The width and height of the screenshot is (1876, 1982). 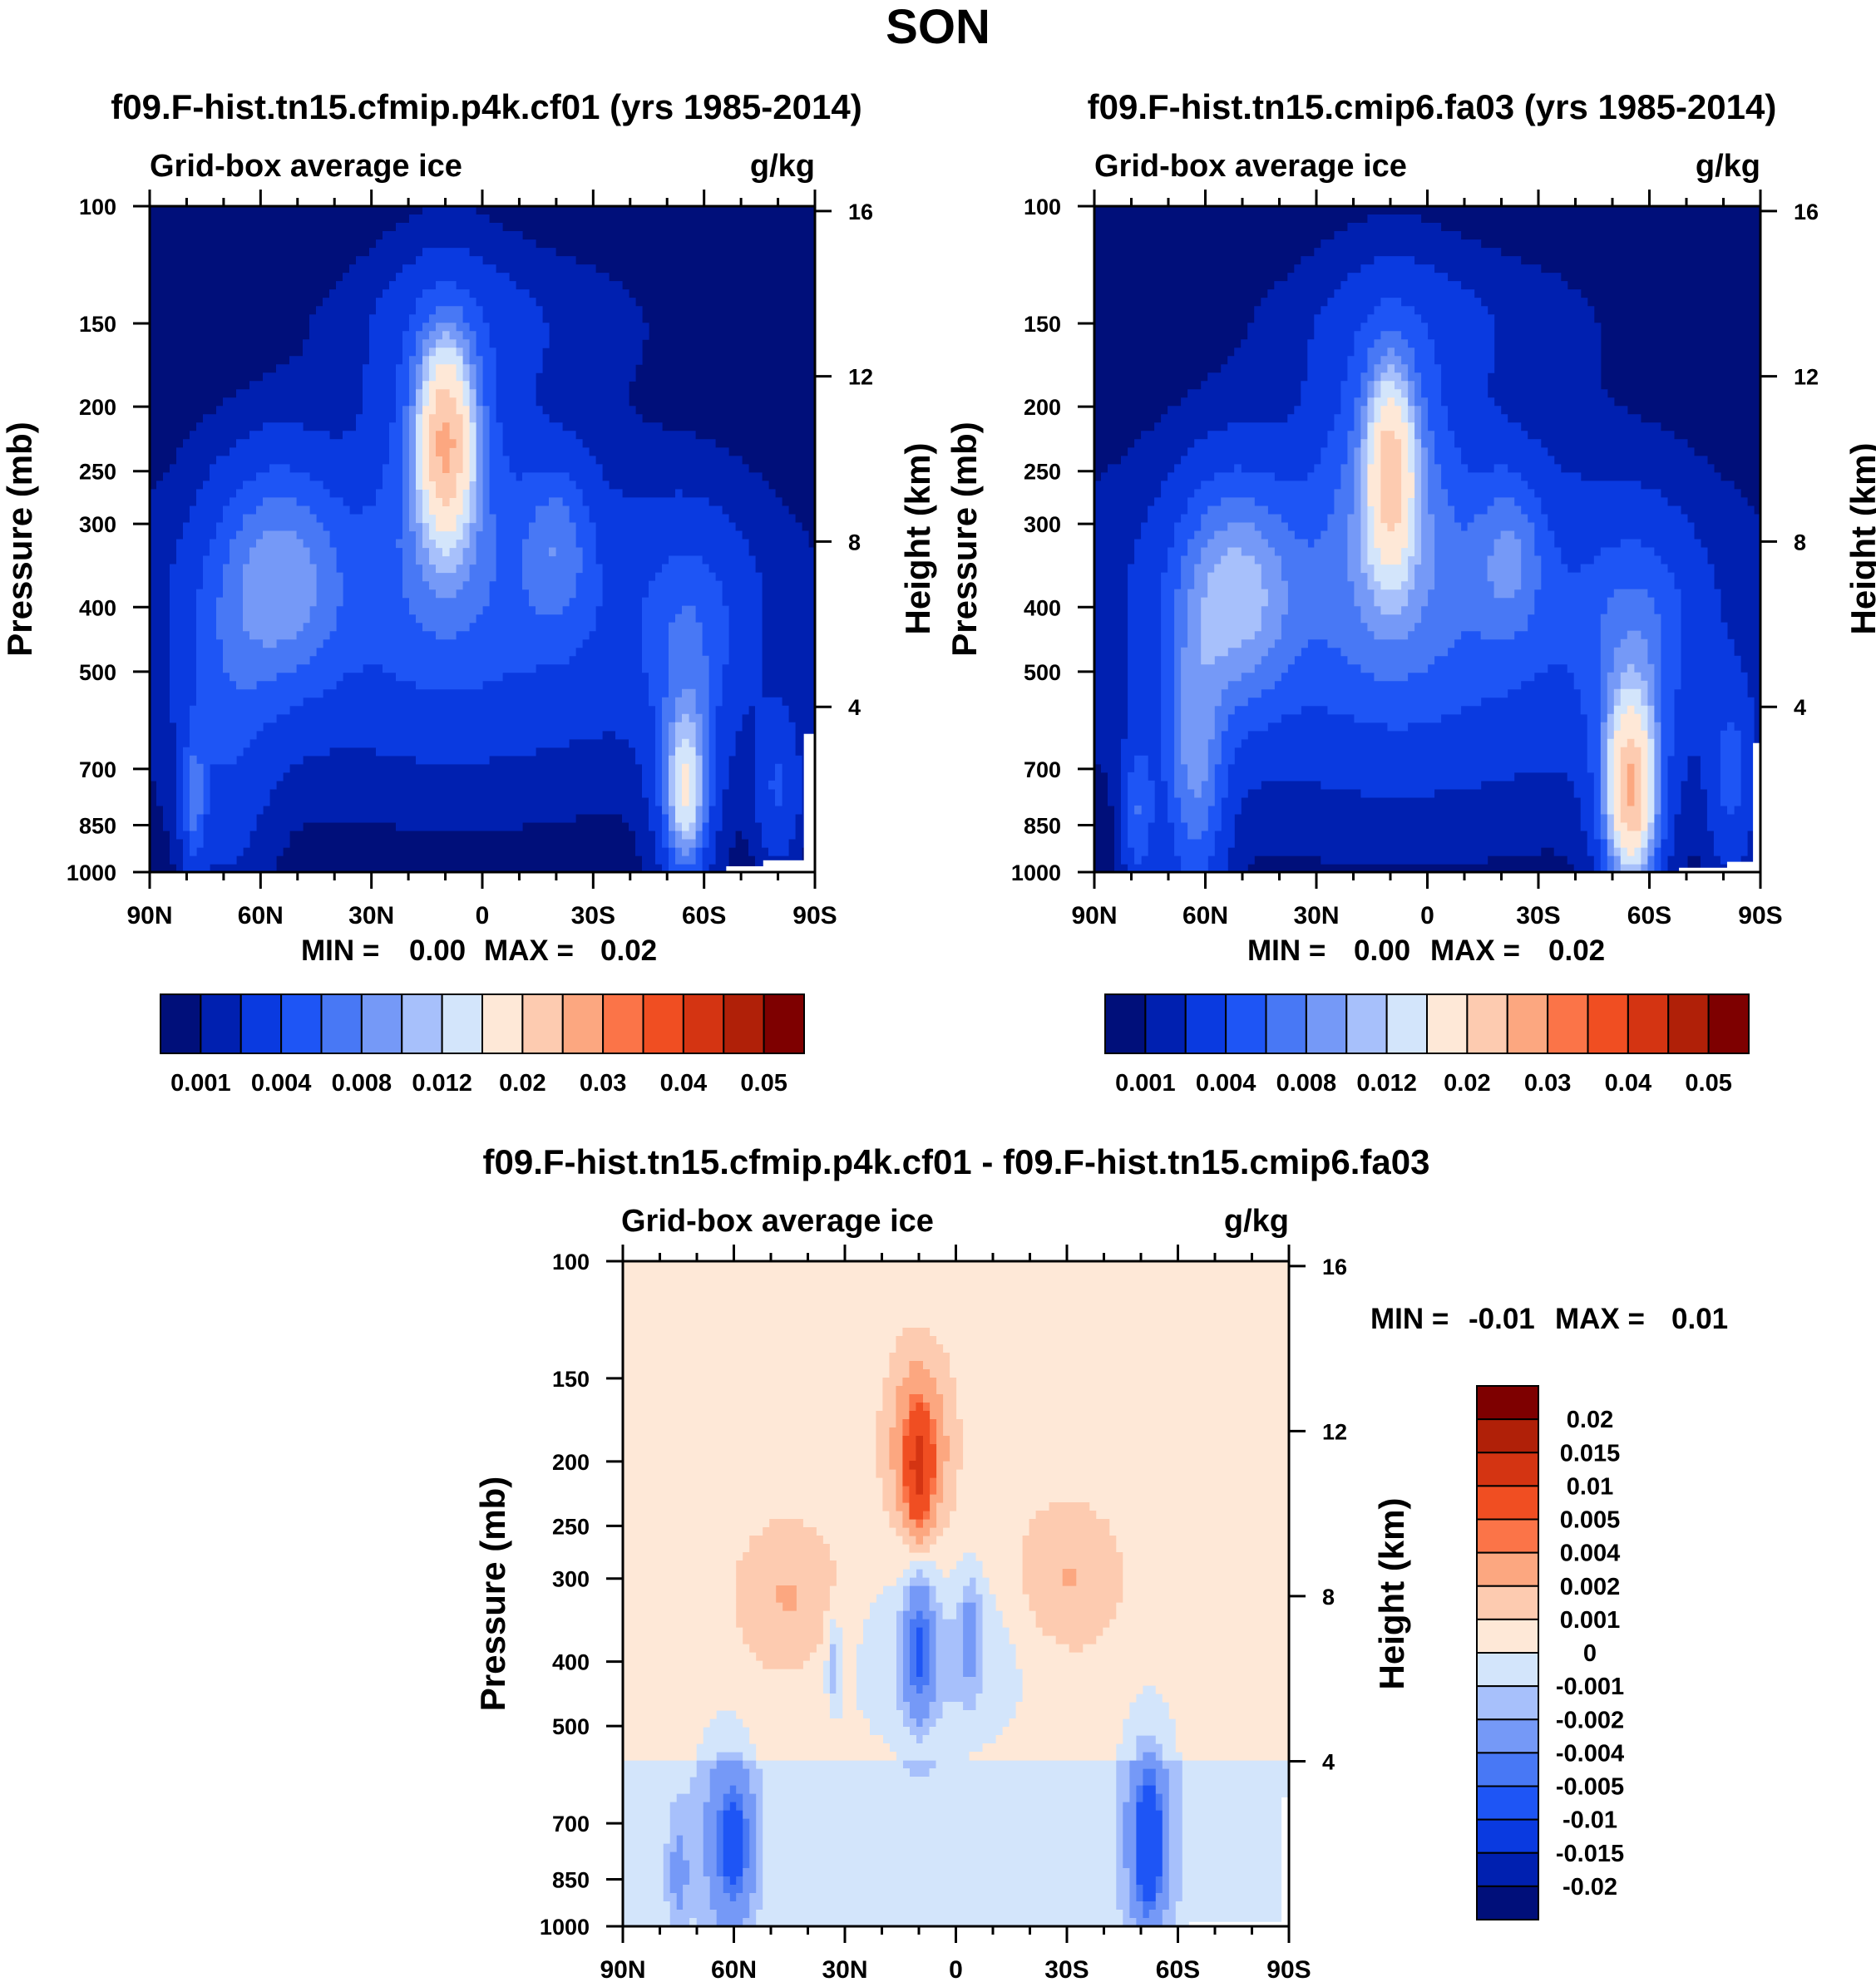 I want to click on panel-3-x-tick-label: 30S, so click(x=1066, y=1969).